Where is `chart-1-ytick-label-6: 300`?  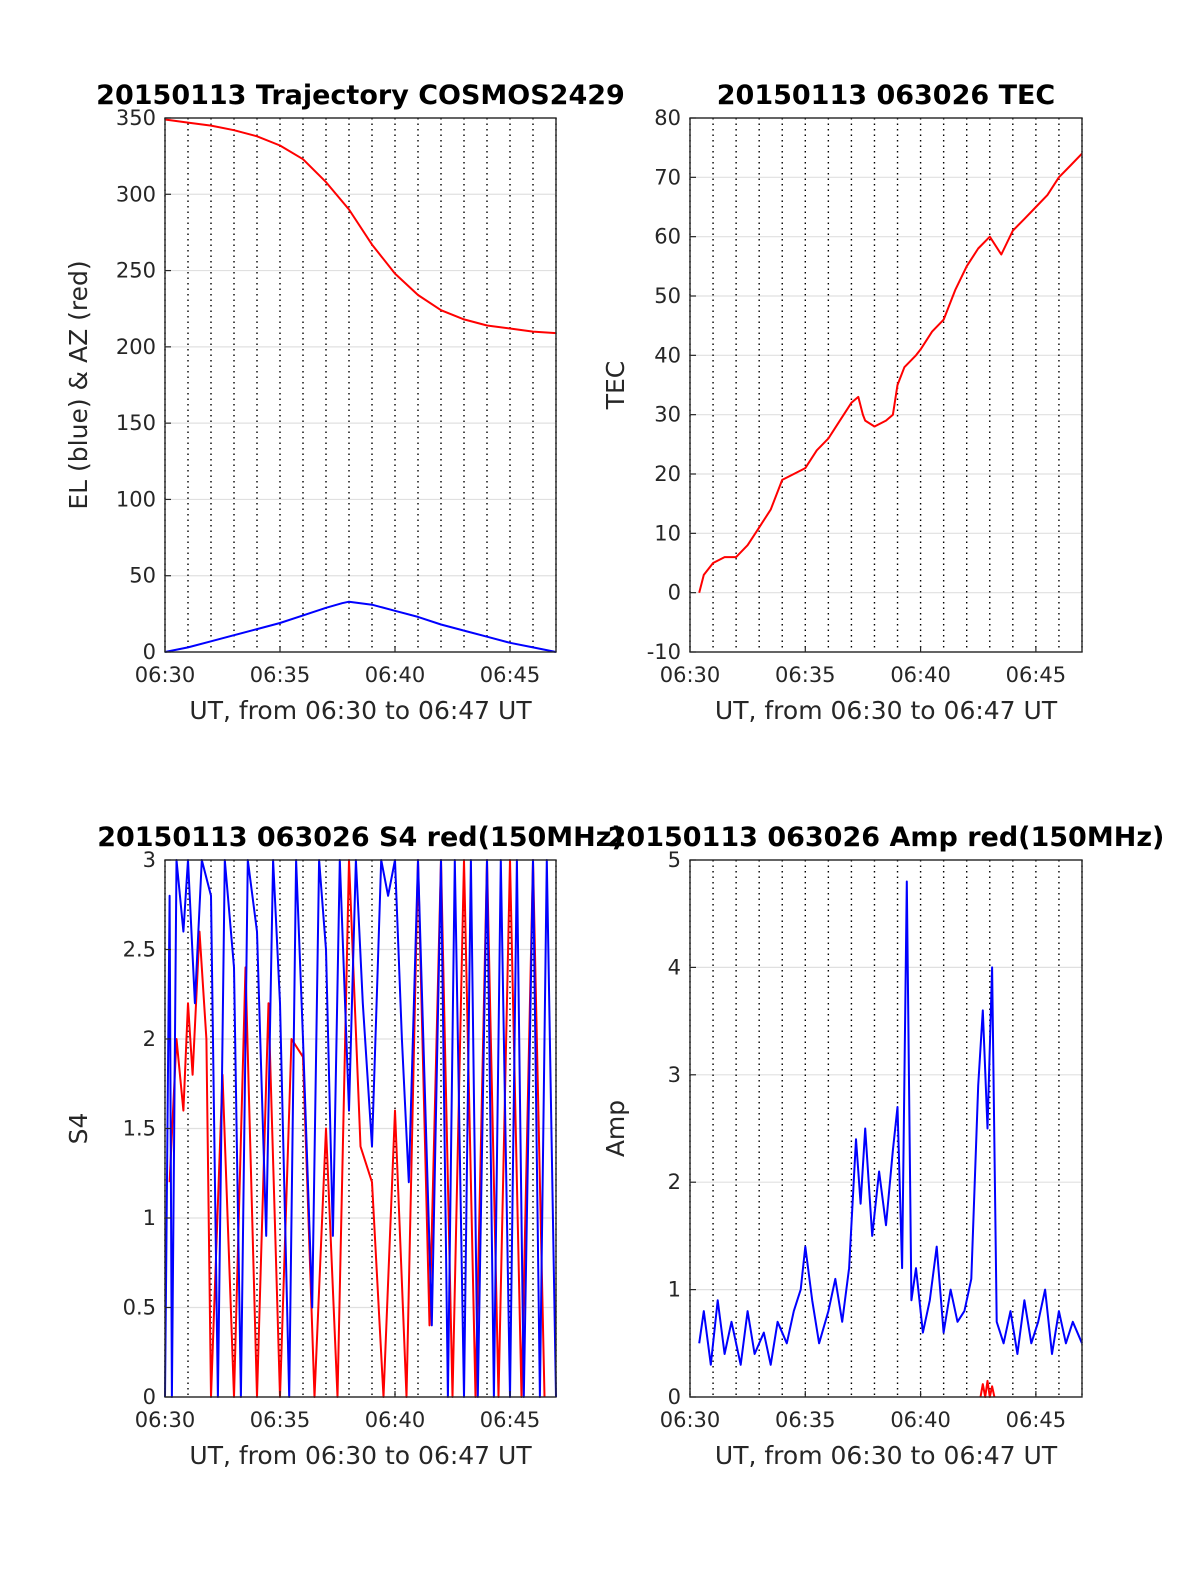 chart-1-ytick-label-6: 300 is located at coordinates (136, 194).